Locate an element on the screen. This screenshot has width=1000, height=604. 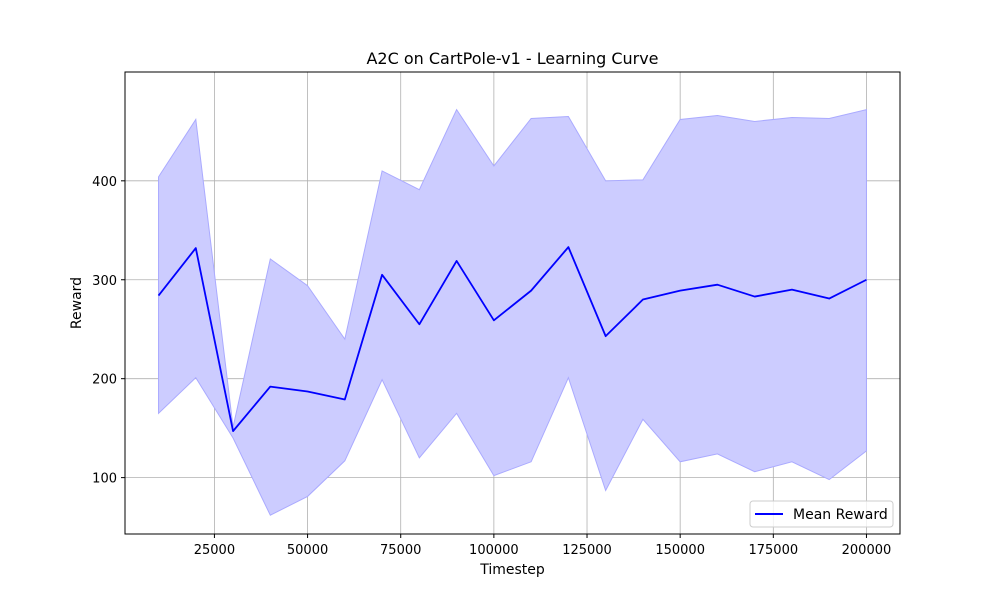
legend: Mean Reward is located at coordinates (821, 514).